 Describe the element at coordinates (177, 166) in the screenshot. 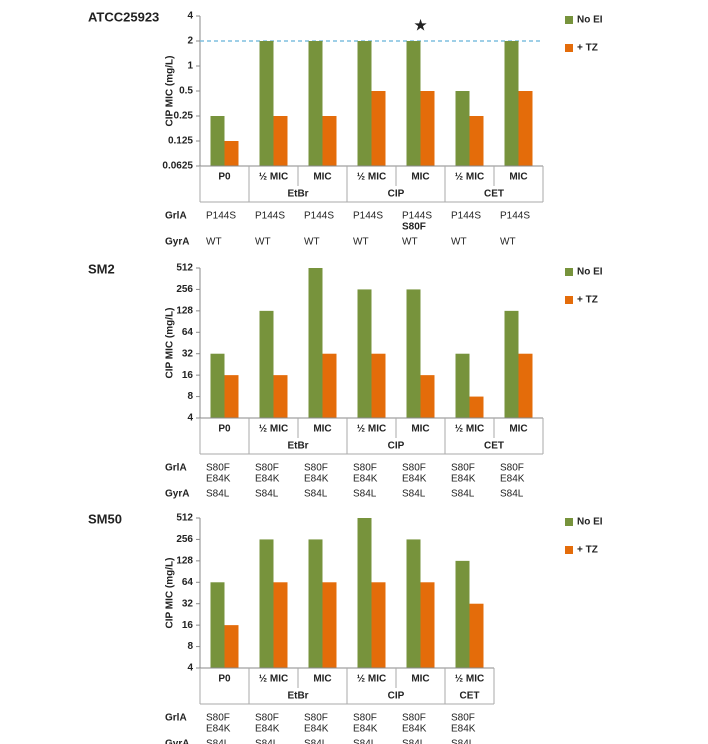

I see `y-tick-label: 0.0625` at that location.